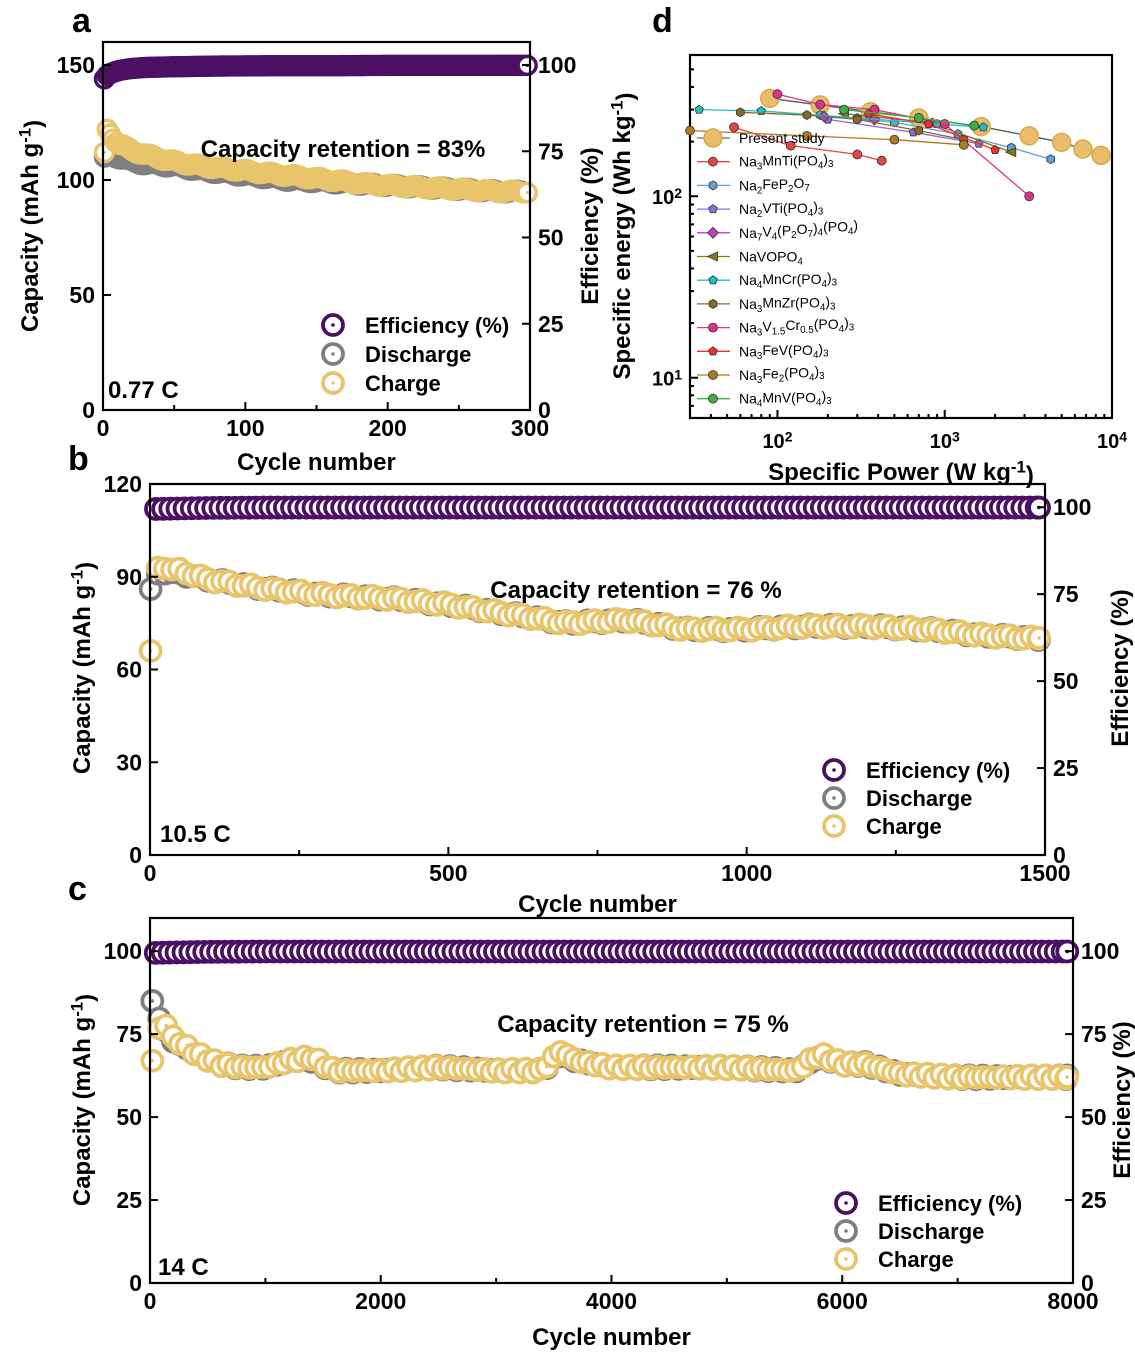 Image resolution: width=1135 pixels, height=1352 pixels. What do you see at coordinates (343, 149) in the screenshot?
I see `text-span: Capacity retention = 83%` at bounding box center [343, 149].